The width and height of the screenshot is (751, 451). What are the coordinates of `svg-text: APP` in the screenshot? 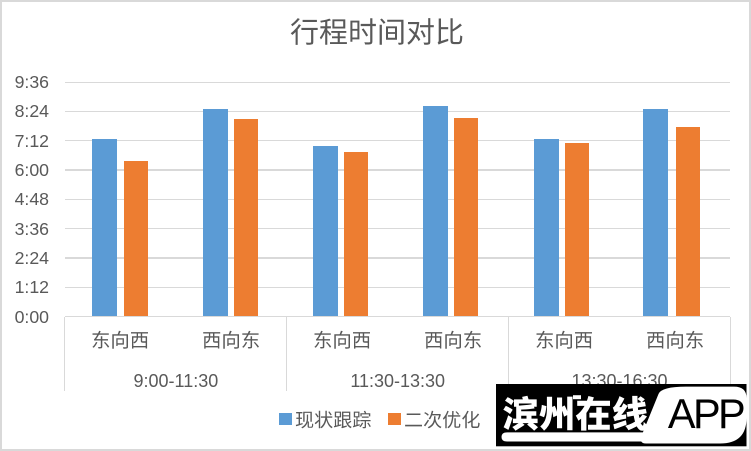 It's located at (706, 413).